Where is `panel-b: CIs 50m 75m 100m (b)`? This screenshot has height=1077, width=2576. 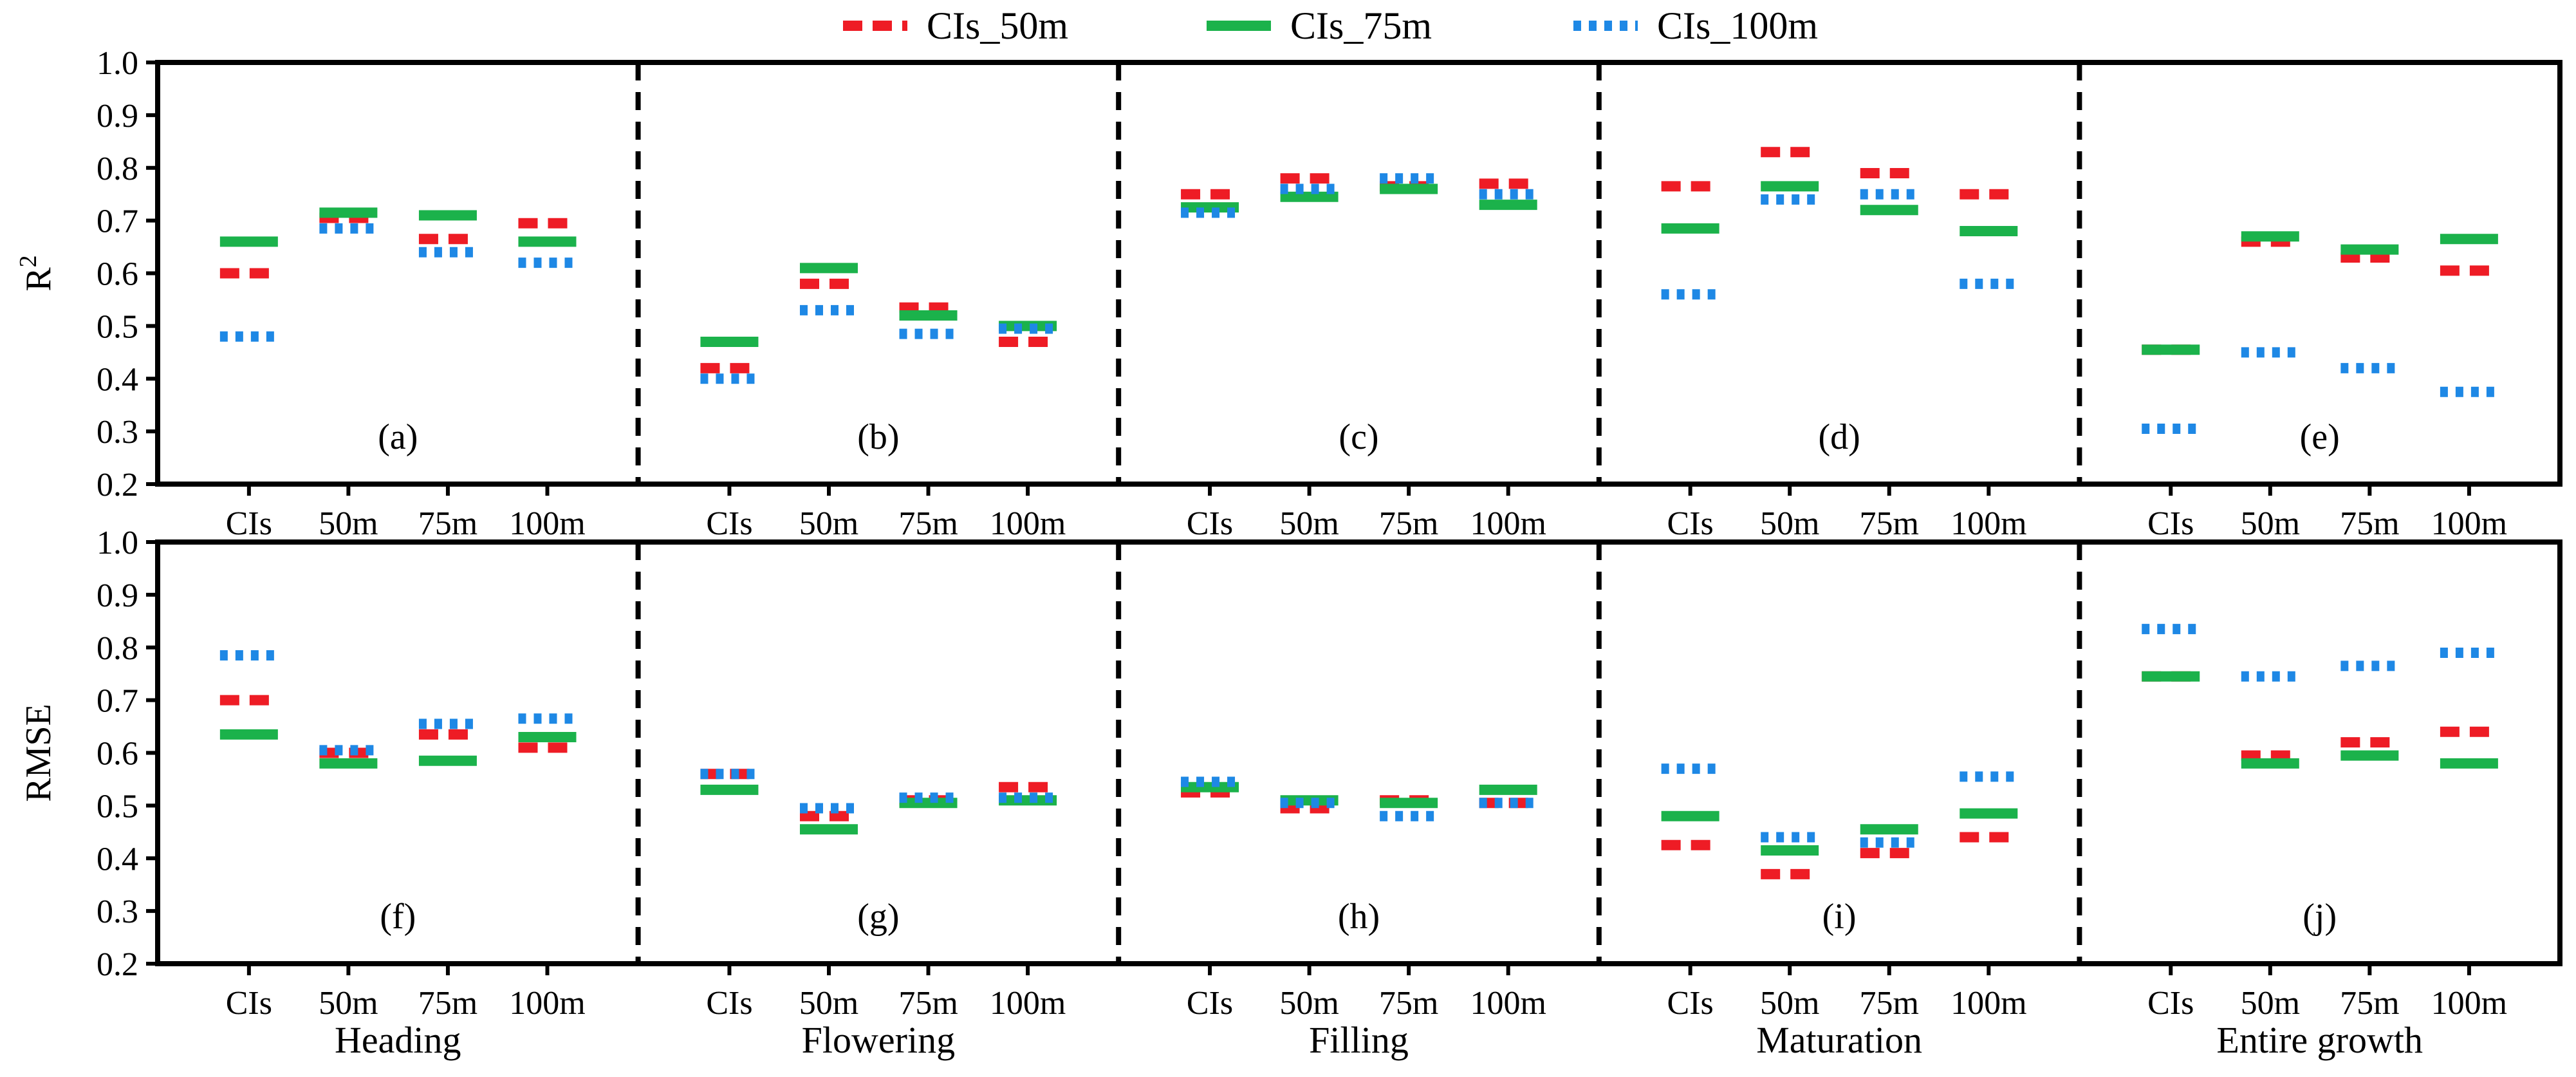 panel-b: CIs 50m 75m 100m (b) is located at coordinates (883, 402).